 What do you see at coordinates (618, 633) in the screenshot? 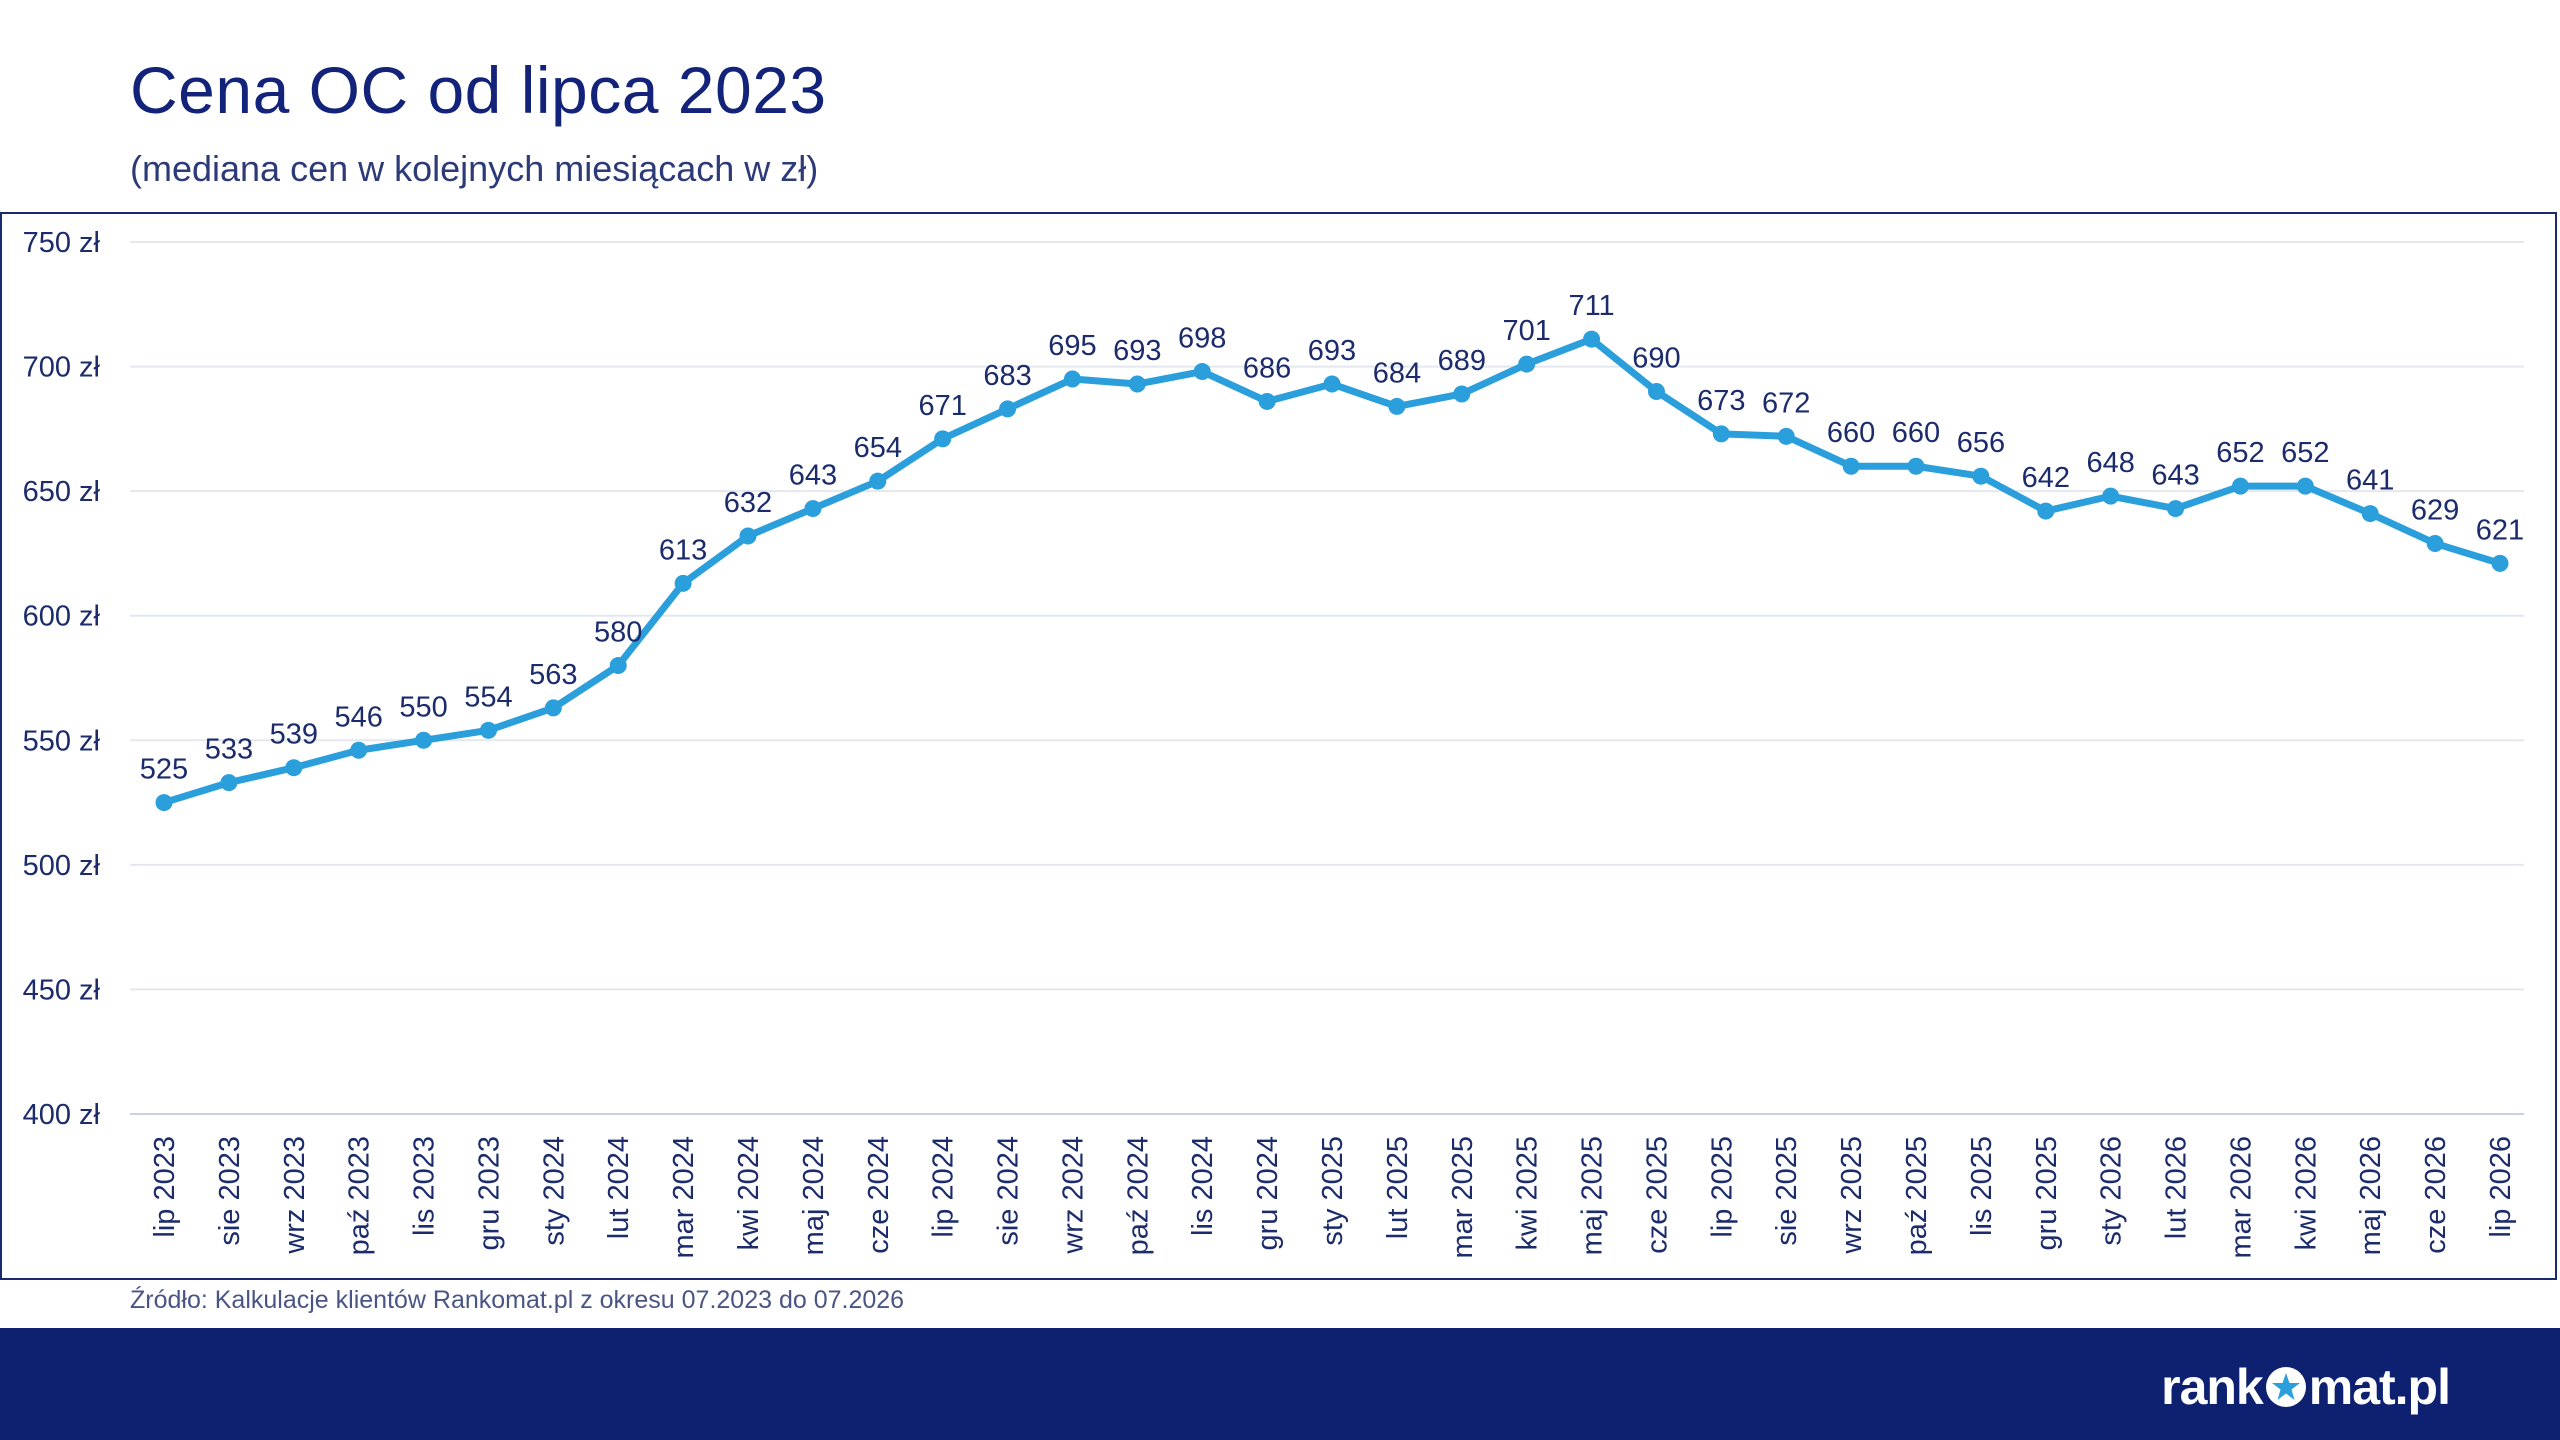
I see `data-label: 580` at bounding box center [618, 633].